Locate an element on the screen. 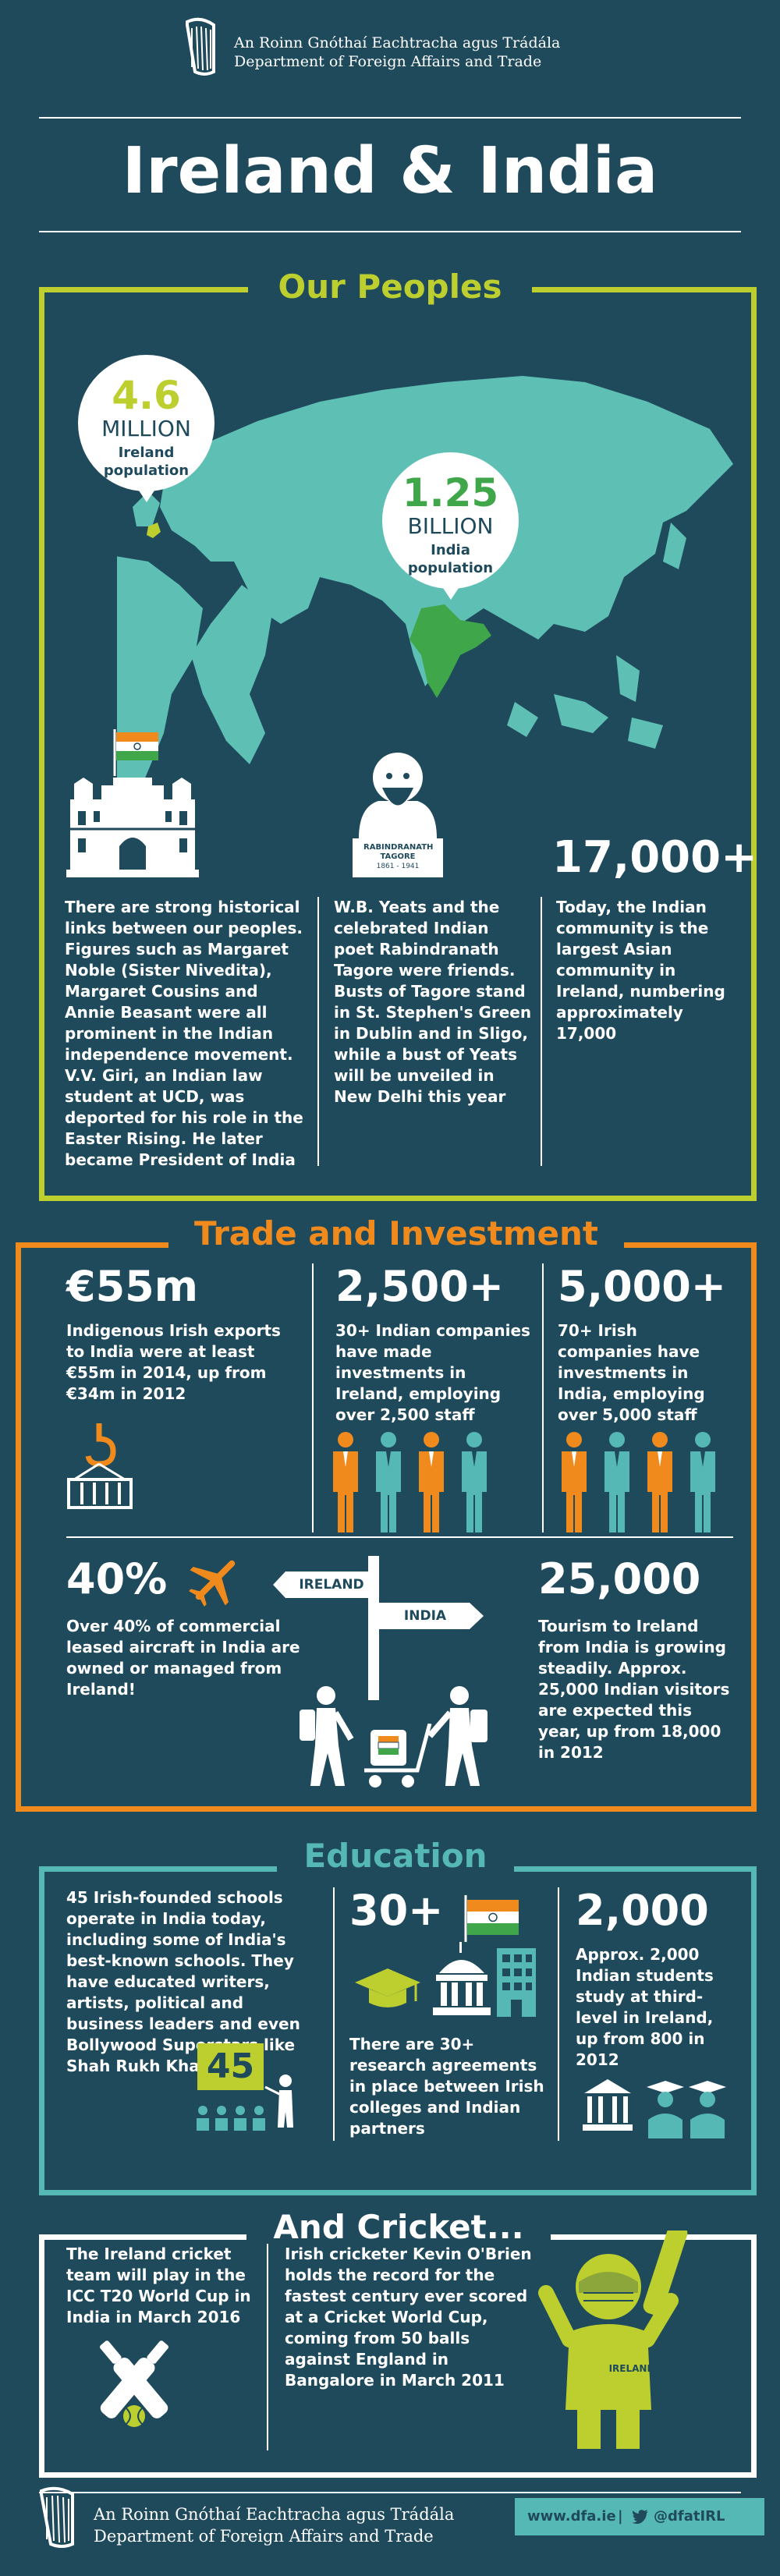  office-building-icon is located at coordinates (516, 1983).